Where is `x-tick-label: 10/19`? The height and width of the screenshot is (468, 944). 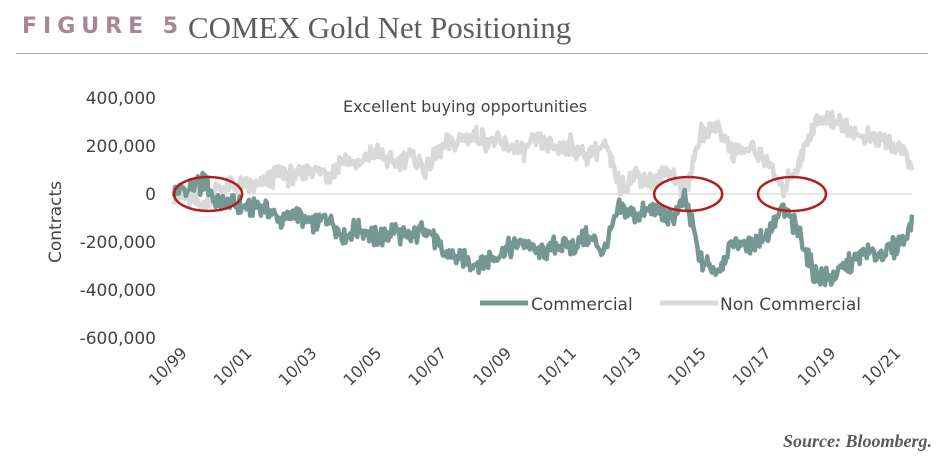 x-tick-label: 10/19 is located at coordinates (817, 366).